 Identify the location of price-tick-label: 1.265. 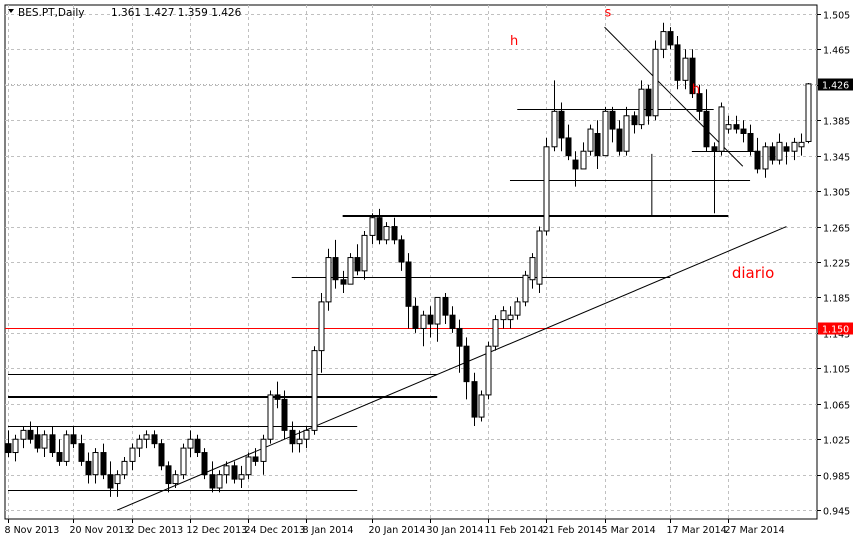
(836, 229).